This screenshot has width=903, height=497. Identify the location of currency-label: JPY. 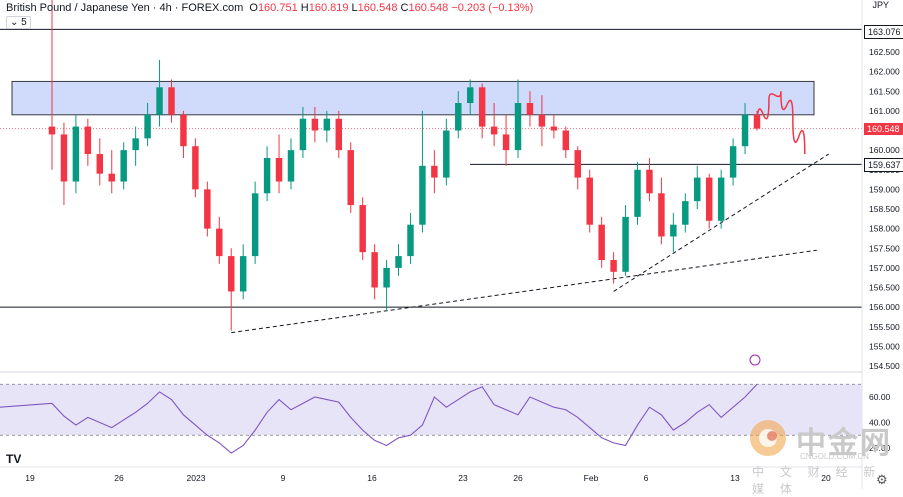
(880, 5).